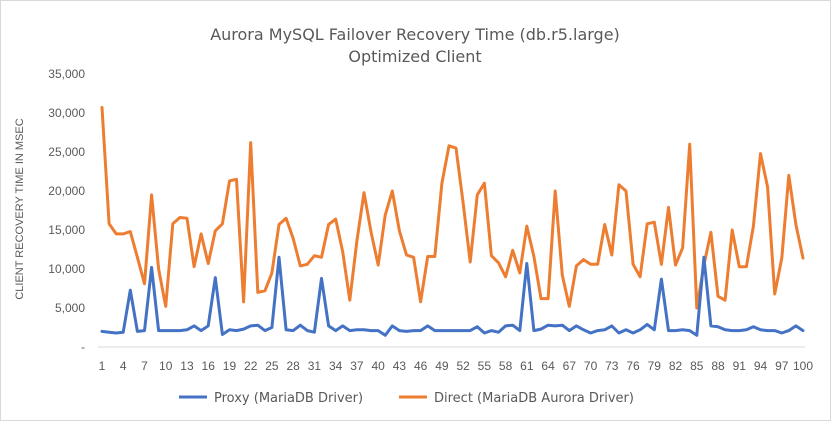 The width and height of the screenshot is (831, 421). I want to click on x-tick-label: 46, so click(421, 366).